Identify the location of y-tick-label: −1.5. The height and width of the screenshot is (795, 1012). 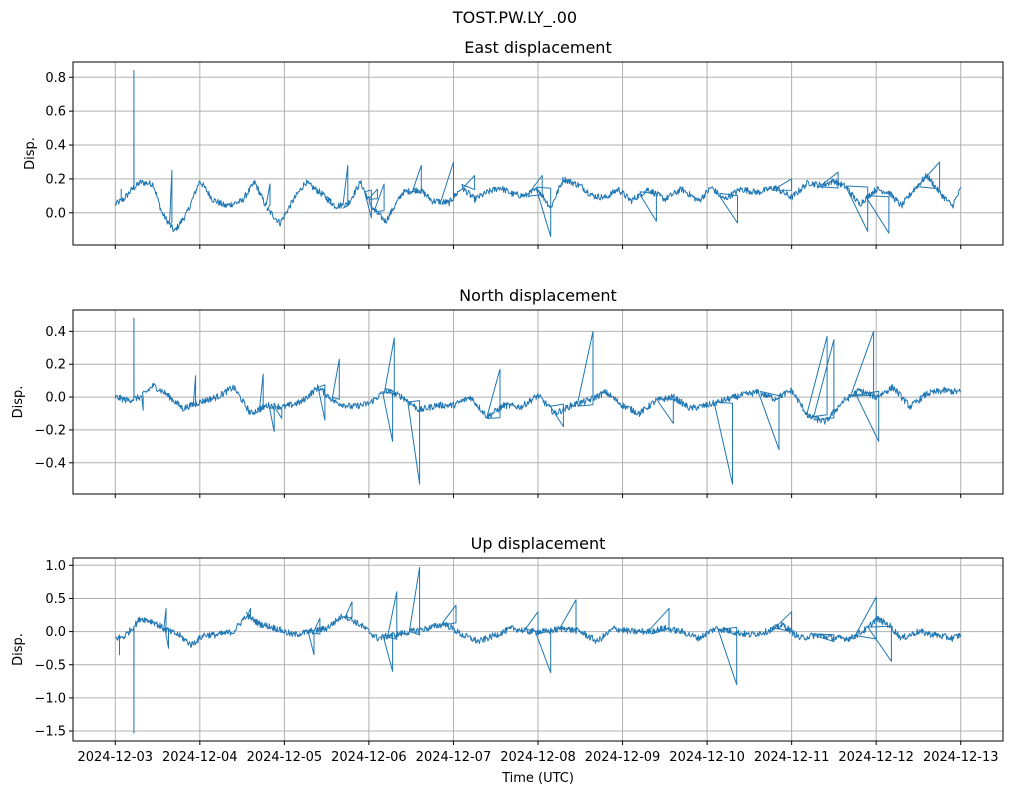
(50, 732).